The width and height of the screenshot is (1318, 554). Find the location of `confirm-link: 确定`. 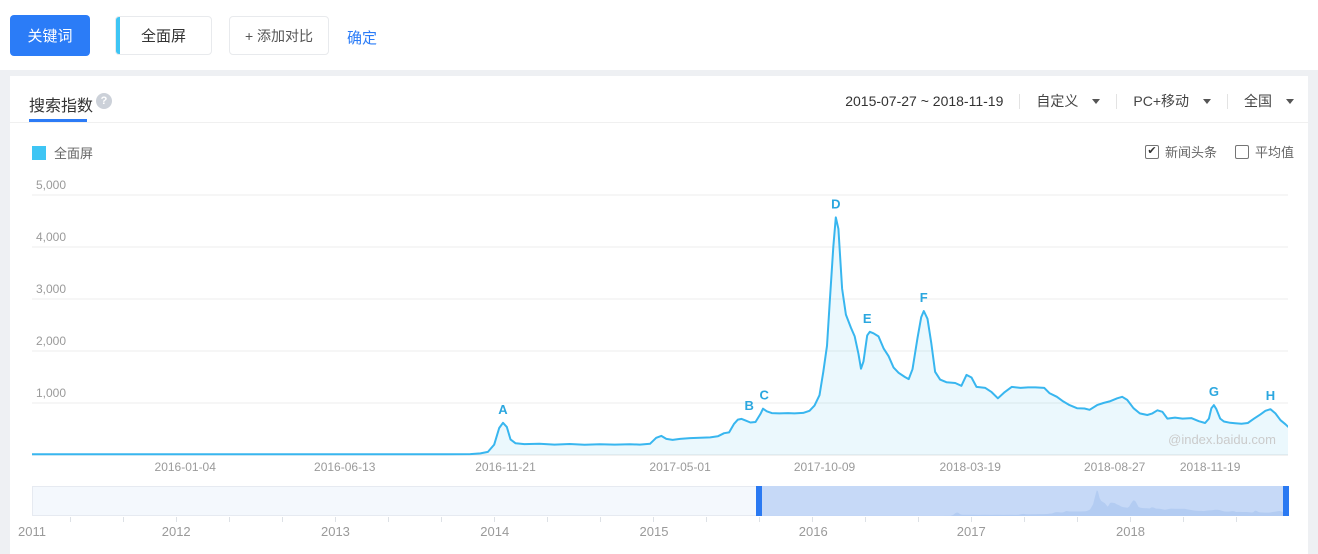

confirm-link: 确定 is located at coordinates (362, 38).